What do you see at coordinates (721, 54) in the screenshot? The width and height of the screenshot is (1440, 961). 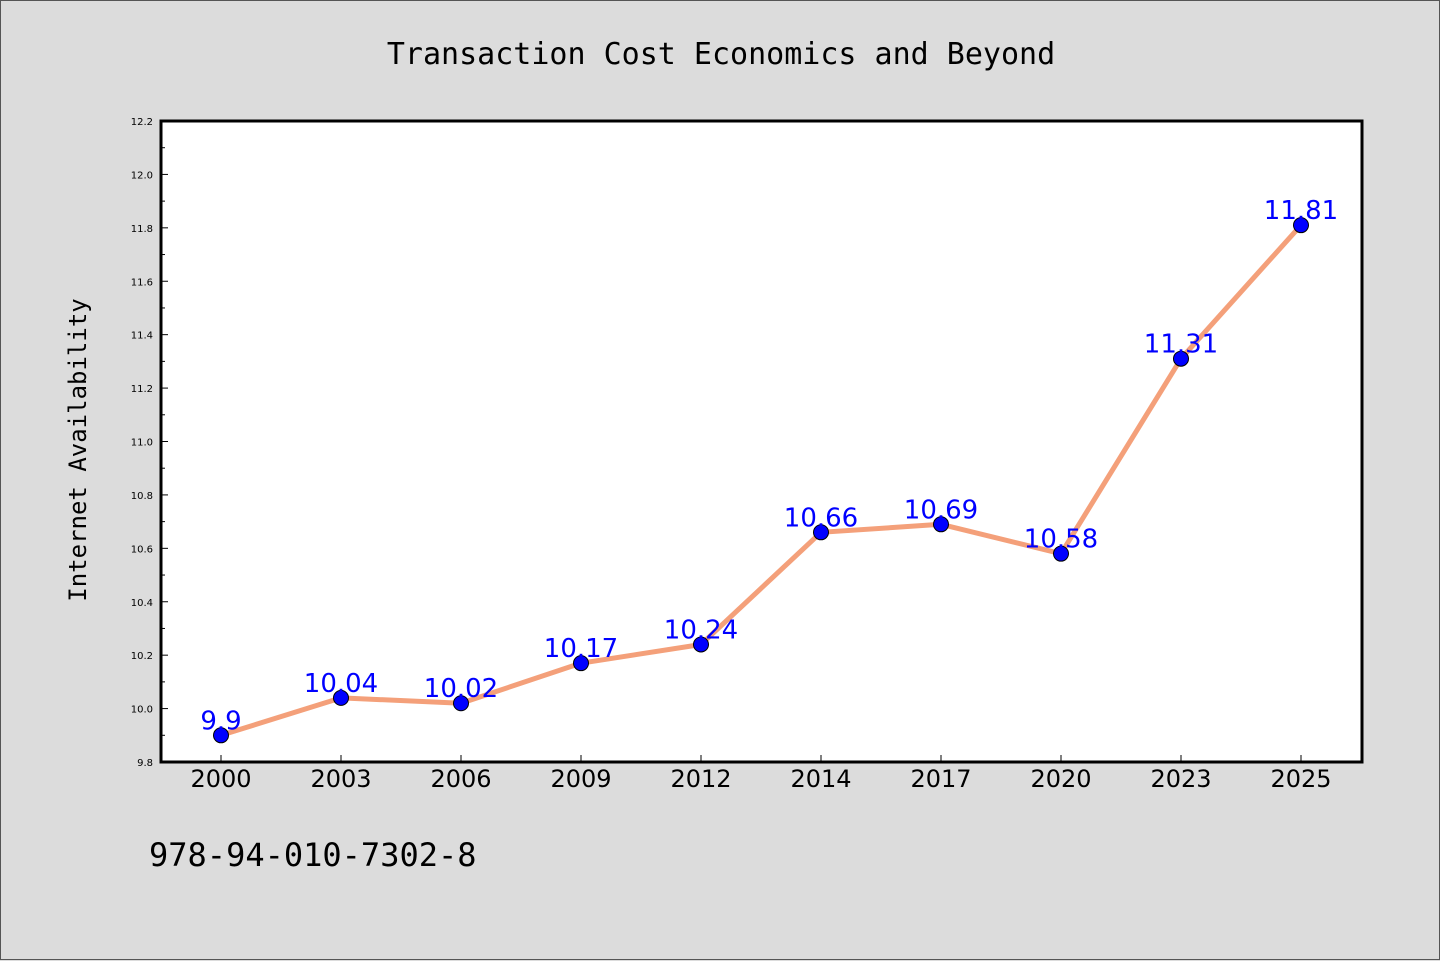 I see `chart-title: Transaction Cost Economics and Beyond` at bounding box center [721, 54].